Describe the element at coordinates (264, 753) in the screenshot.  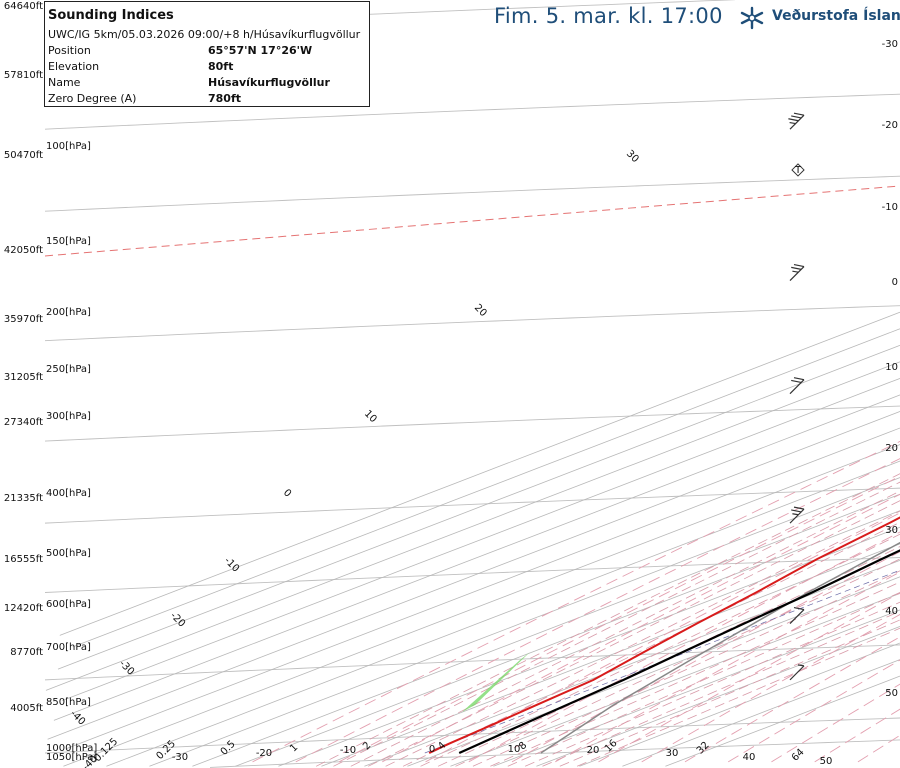
I see `bottom-label: -20` at that location.